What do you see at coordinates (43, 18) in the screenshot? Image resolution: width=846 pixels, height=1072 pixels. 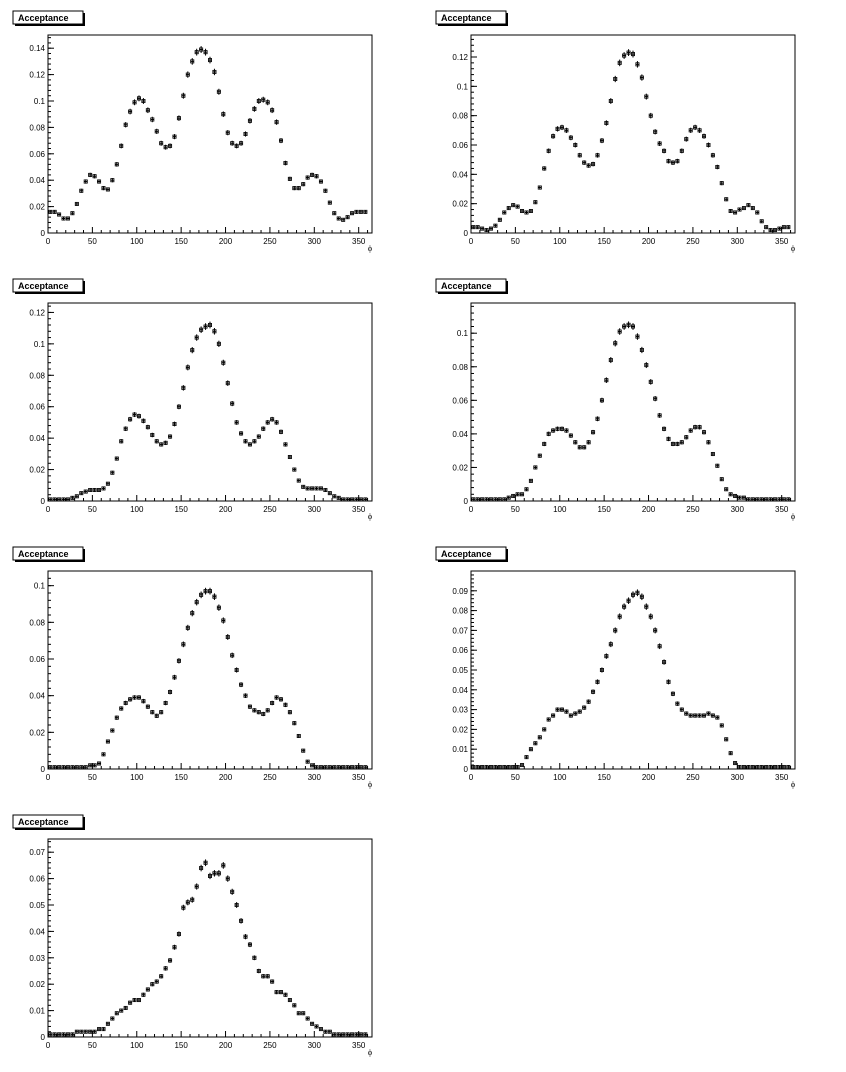 I see `chart-title: Acceptance` at bounding box center [43, 18].